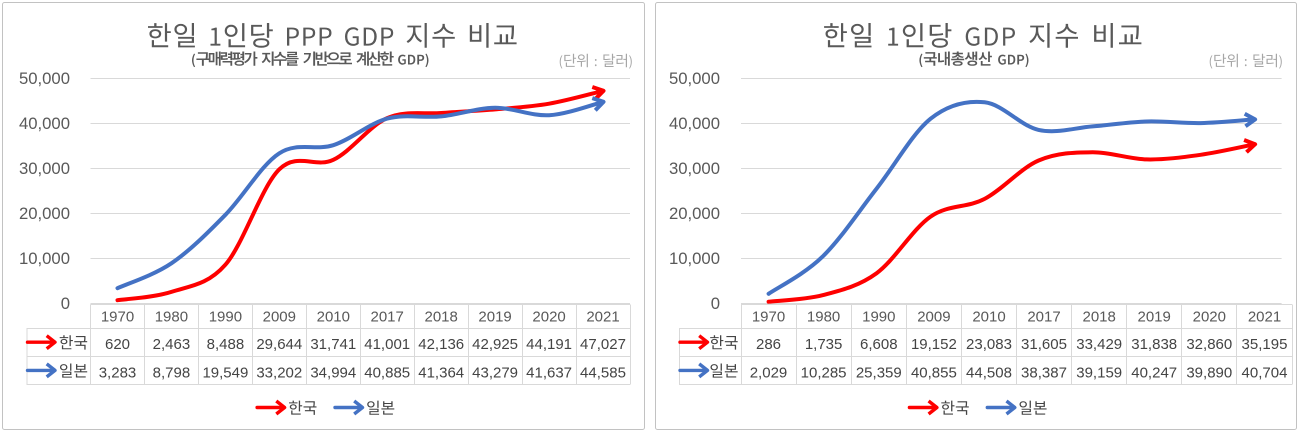 The height and width of the screenshot is (435, 1302). What do you see at coordinates (879, 372) in the screenshot?
I see `svg-text: 25,359` at bounding box center [879, 372].